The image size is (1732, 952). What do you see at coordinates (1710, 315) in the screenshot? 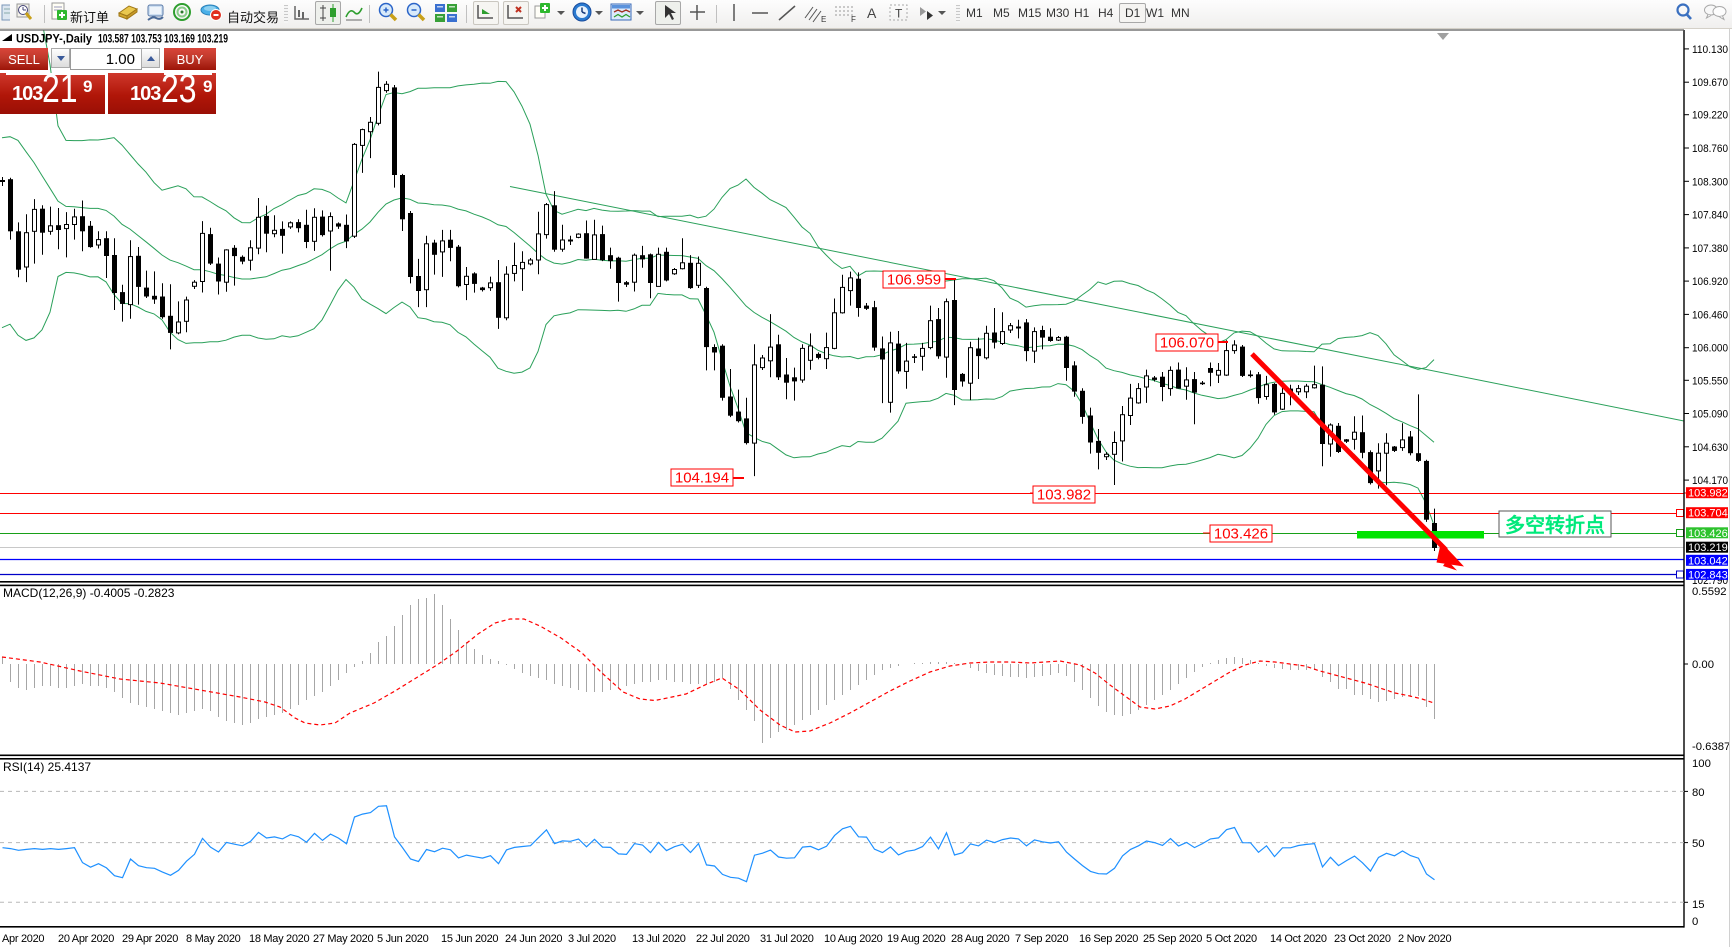
I see `svg-text: 106.460` at bounding box center [1710, 315].